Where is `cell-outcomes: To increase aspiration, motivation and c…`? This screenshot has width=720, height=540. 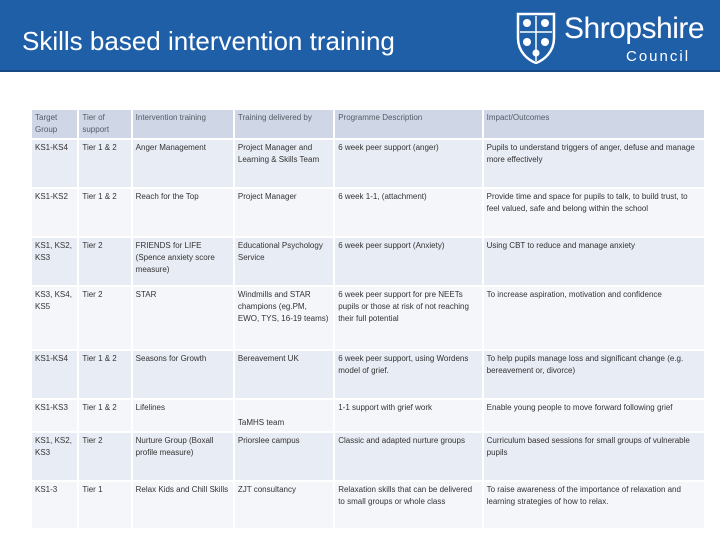 cell-outcomes: To increase aspiration, motivation and c… is located at coordinates (593, 318).